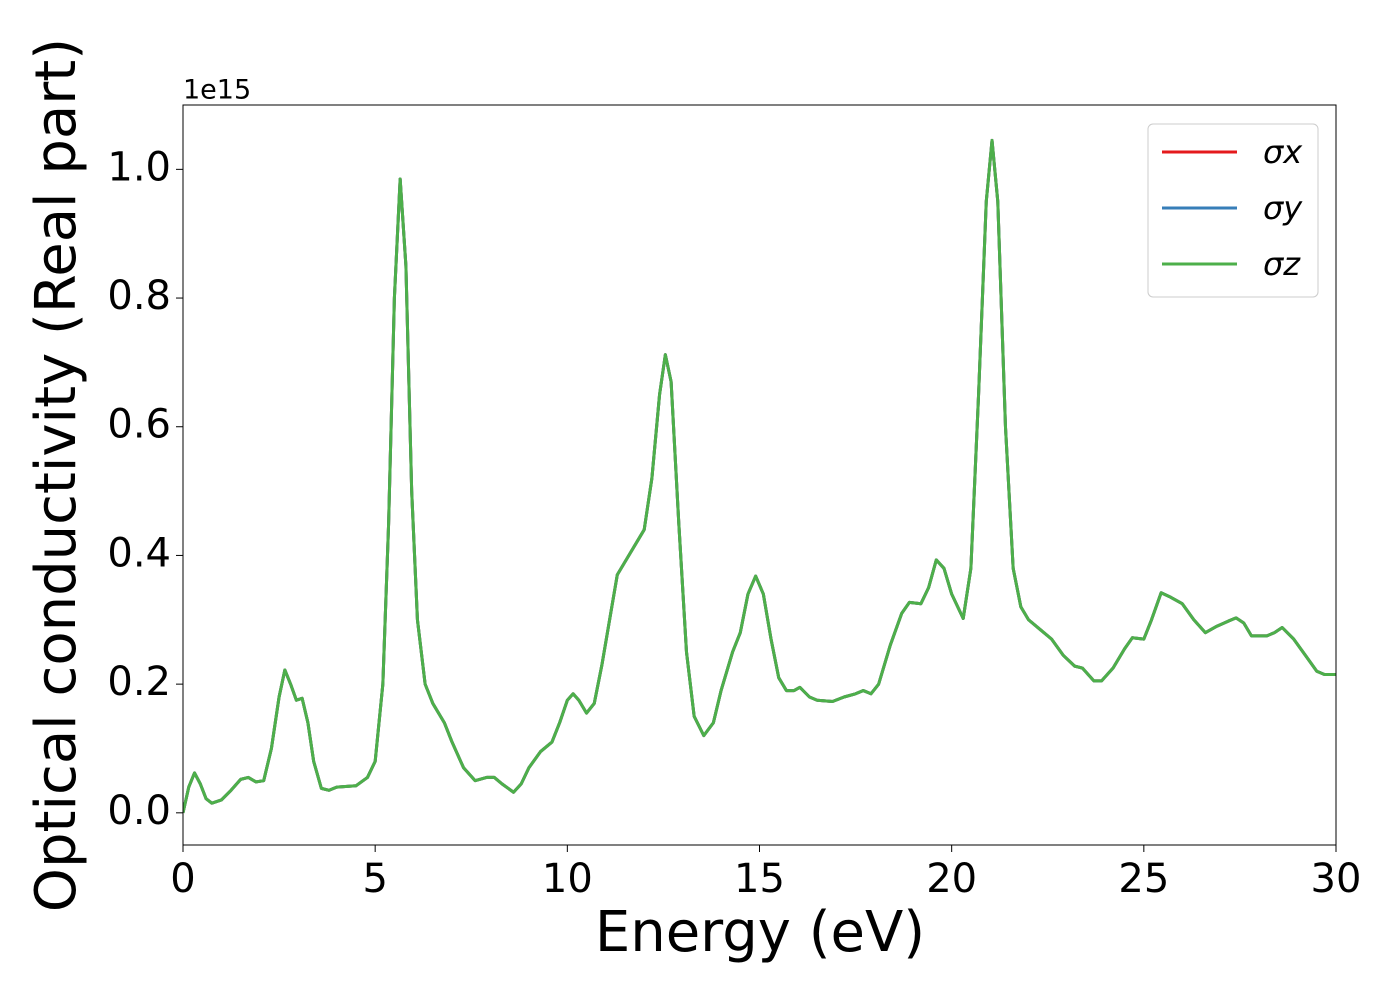 Image resolution: width=1400 pixels, height=1000 pixels. Describe the element at coordinates (760, 932) in the screenshot. I see `x-axis-label: Energy (eV)` at that location.